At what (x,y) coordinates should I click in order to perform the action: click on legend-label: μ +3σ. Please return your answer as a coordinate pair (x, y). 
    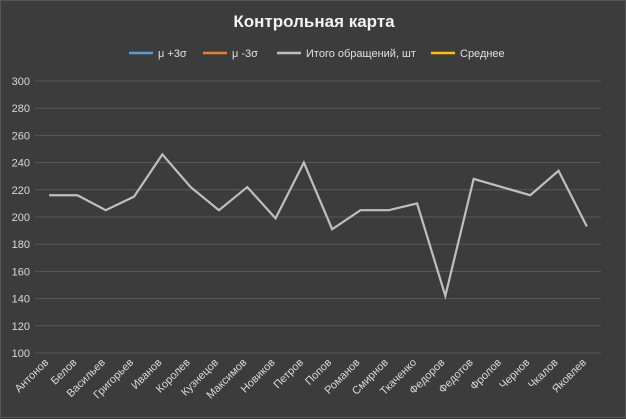
    Looking at the image, I should click on (172, 54).